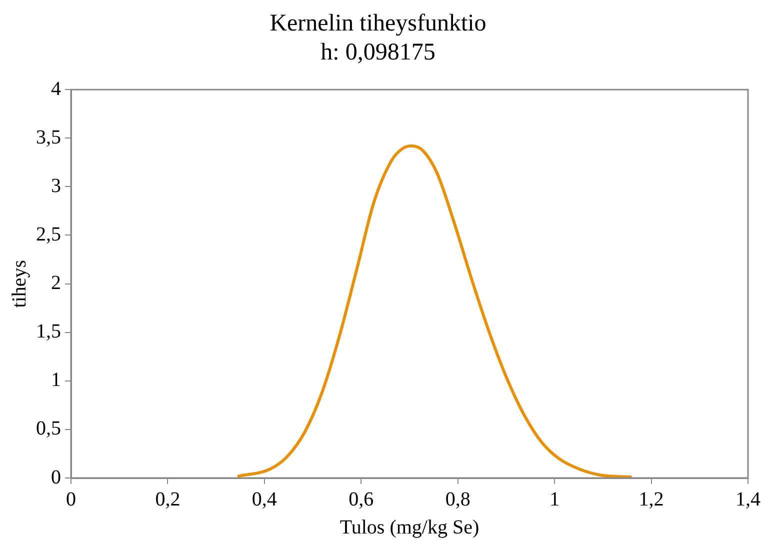  I want to click on x-tick-label: 1,4, so click(748, 499).